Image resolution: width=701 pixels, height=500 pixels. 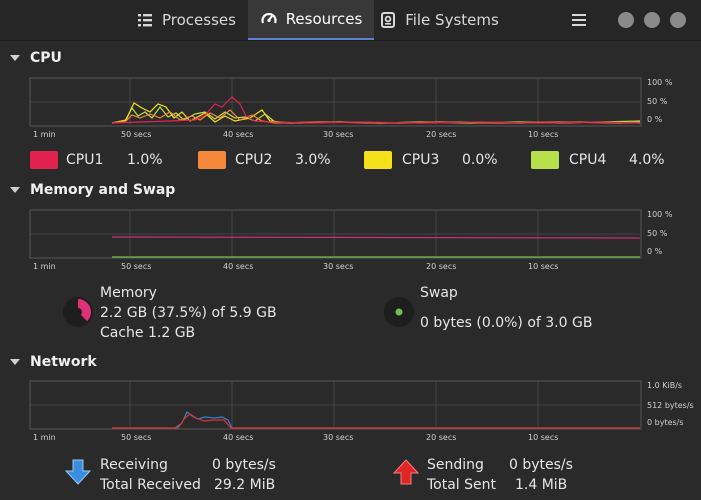 I want to click on cpu2-line, so click(x=376, y=116).